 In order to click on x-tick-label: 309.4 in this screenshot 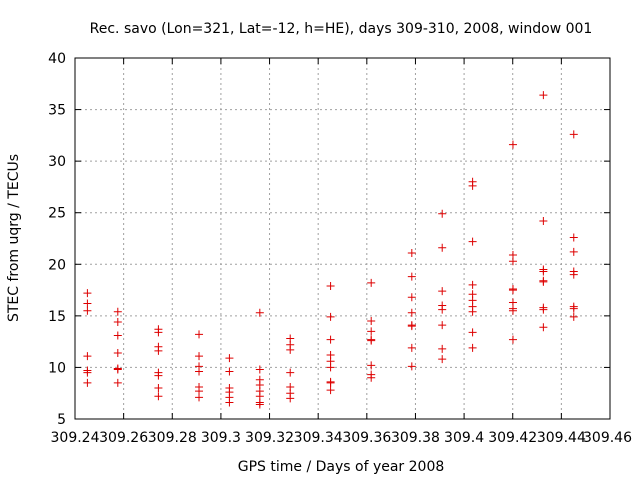, I will do `click(464, 438)`.